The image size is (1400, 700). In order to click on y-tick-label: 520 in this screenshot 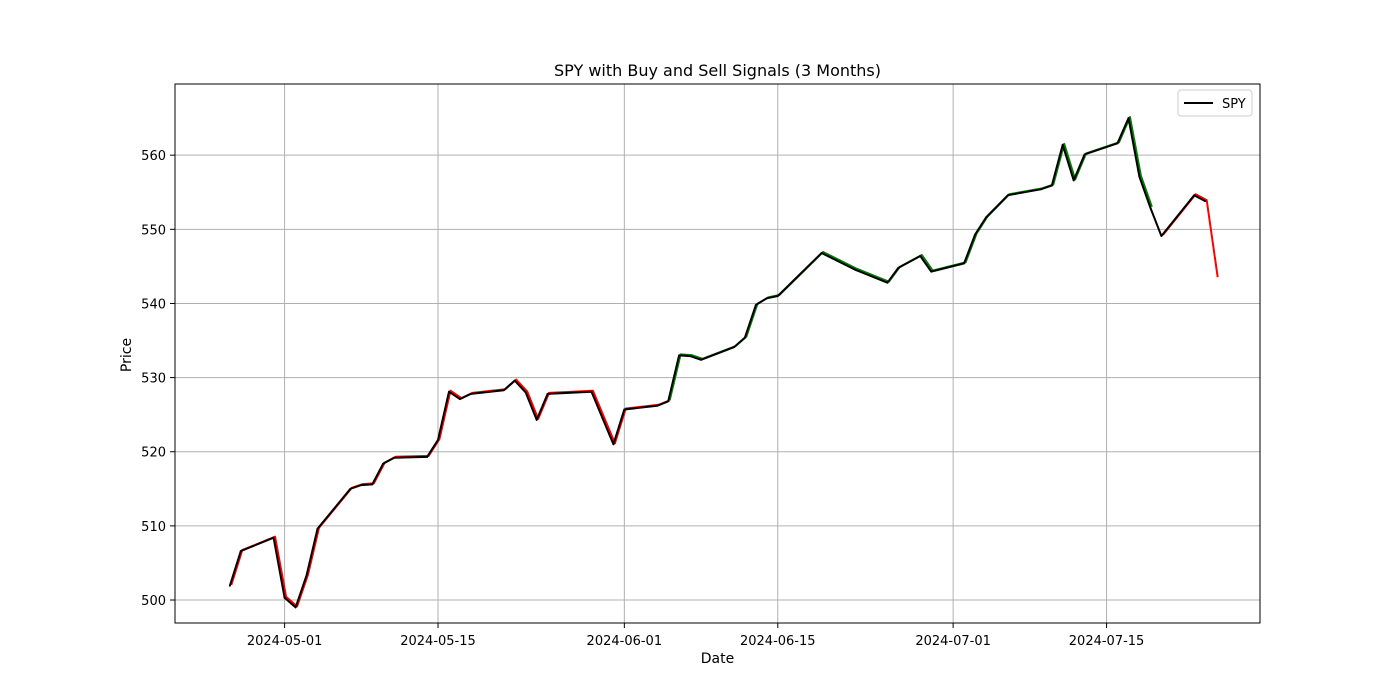, I will do `click(153, 453)`.